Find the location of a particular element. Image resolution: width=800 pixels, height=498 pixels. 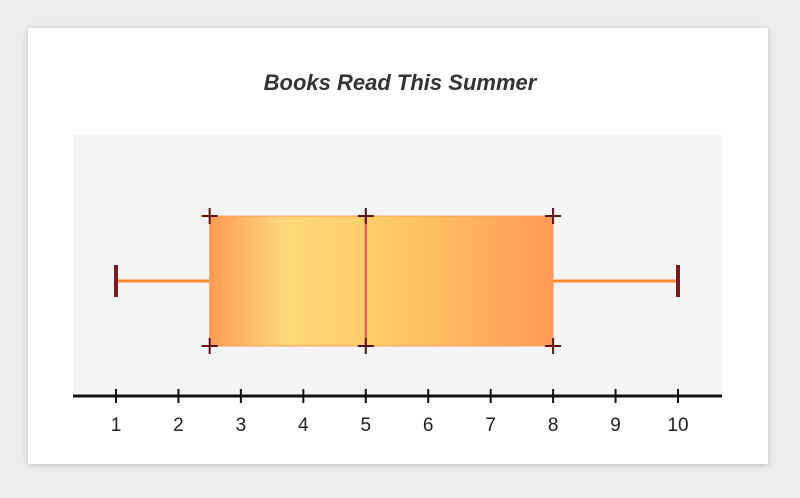

q1-bottom-marker is located at coordinates (209, 346).